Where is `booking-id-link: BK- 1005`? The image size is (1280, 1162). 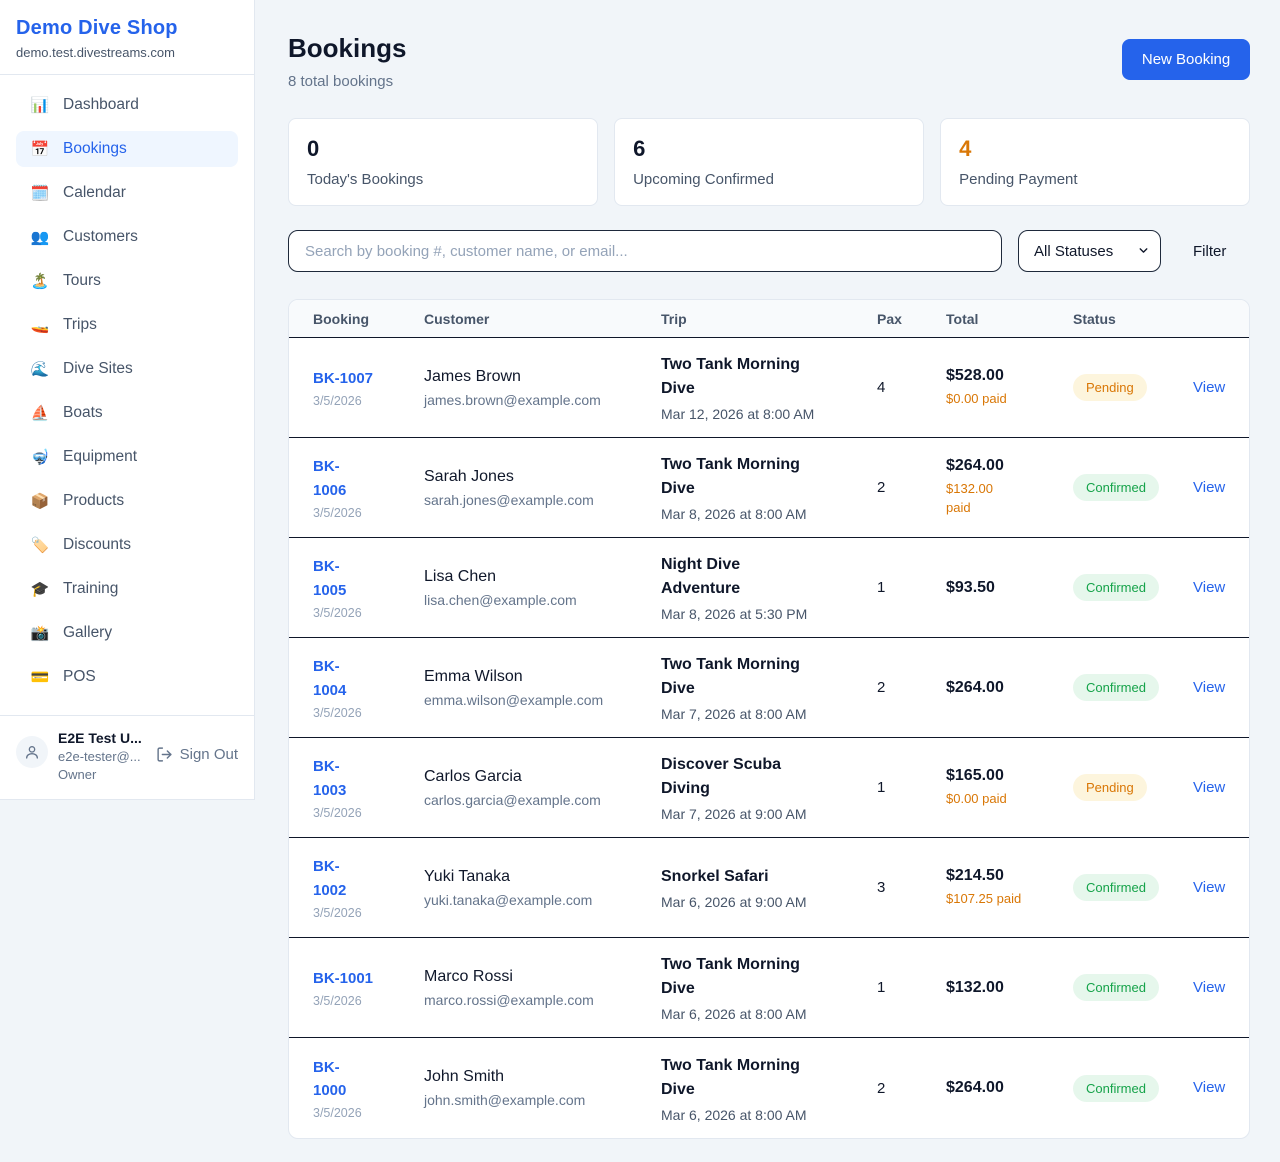
booking-id-link: BK- 1005 is located at coordinates (330, 578).